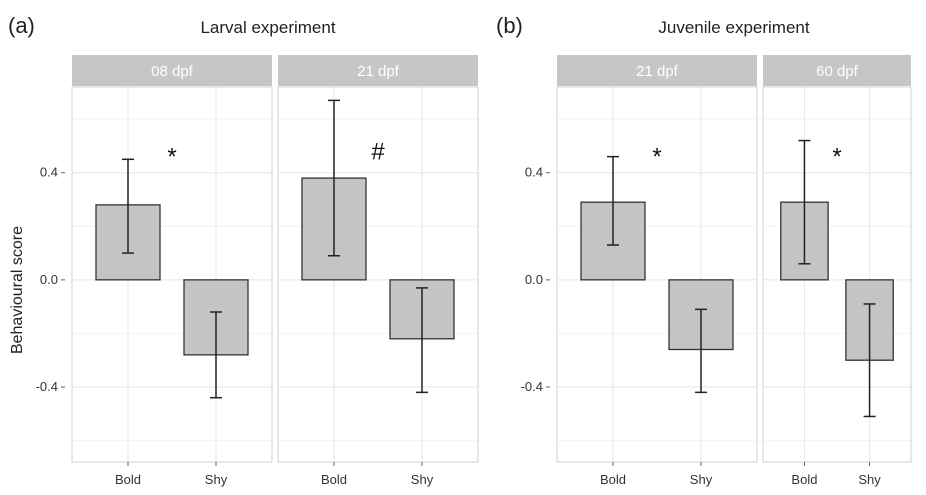 The height and width of the screenshot is (495, 926). Describe the element at coordinates (534, 279) in the screenshot. I see `y-tick-label-b-1: 0.0` at that location.